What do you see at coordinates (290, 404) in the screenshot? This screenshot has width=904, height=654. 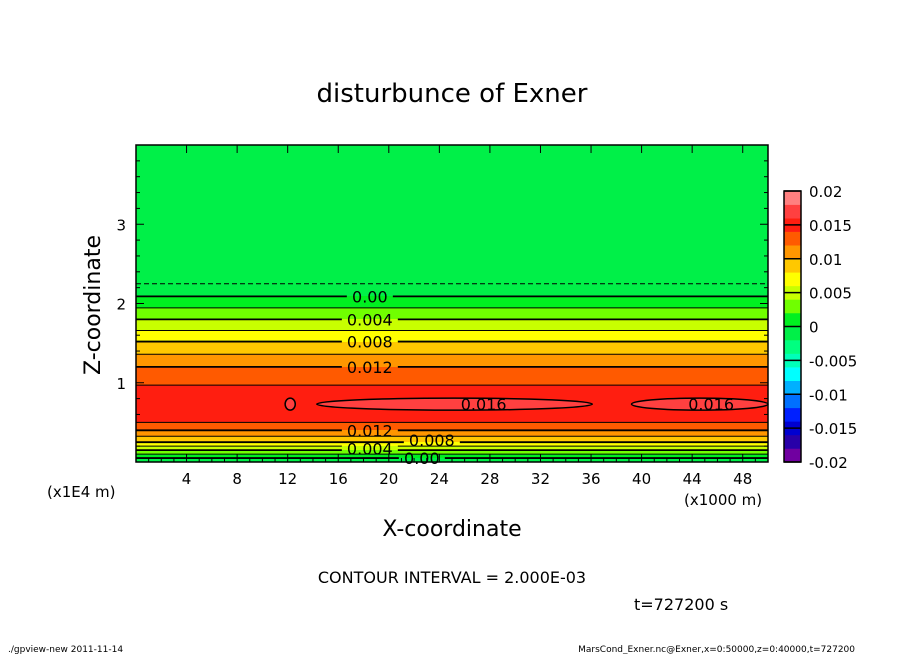 I see `closed-contour-0.016` at bounding box center [290, 404].